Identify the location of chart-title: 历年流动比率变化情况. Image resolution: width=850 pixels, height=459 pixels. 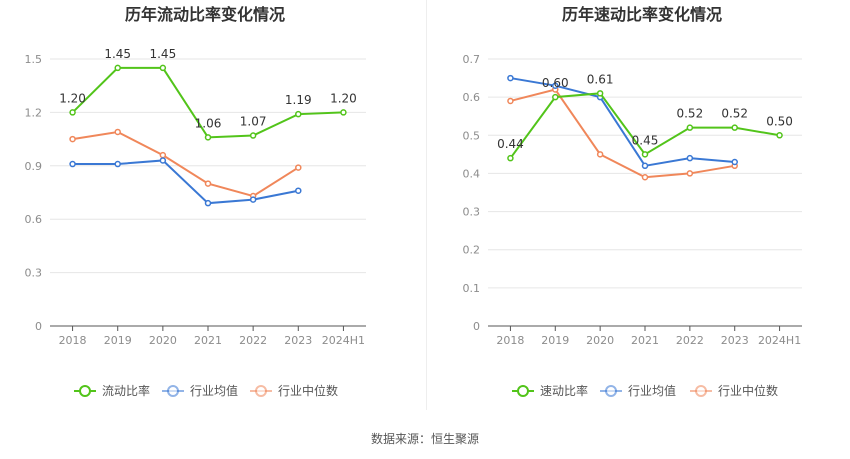
(205, 14).